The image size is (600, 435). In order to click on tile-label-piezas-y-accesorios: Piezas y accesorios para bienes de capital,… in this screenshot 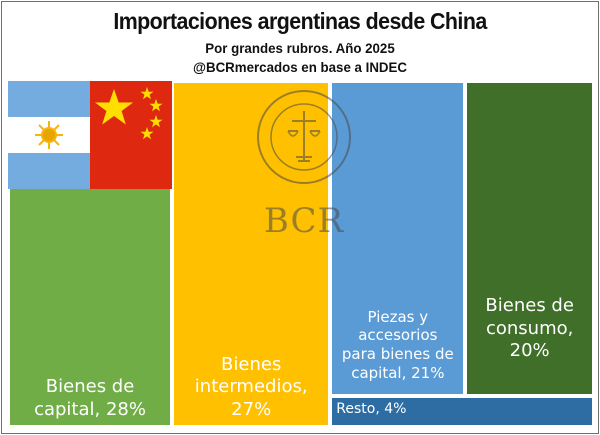, I will do `click(397, 345)`.